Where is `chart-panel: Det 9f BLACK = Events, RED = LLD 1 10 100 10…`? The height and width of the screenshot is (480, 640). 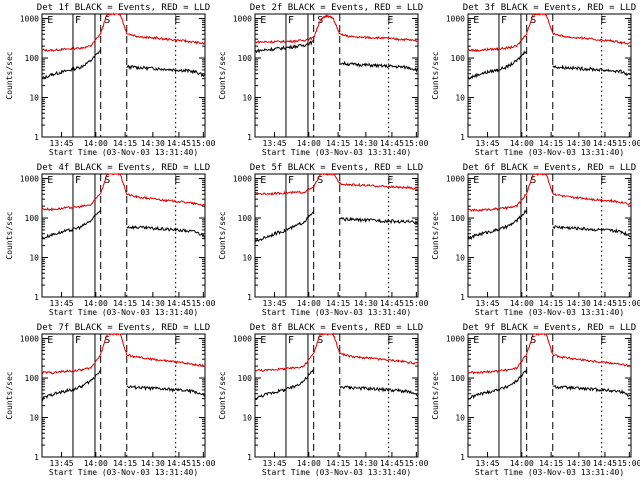
chart-panel: Det 9f BLACK = Events, RED = LLD 1 10 100 10… is located at coordinates (535, 400).